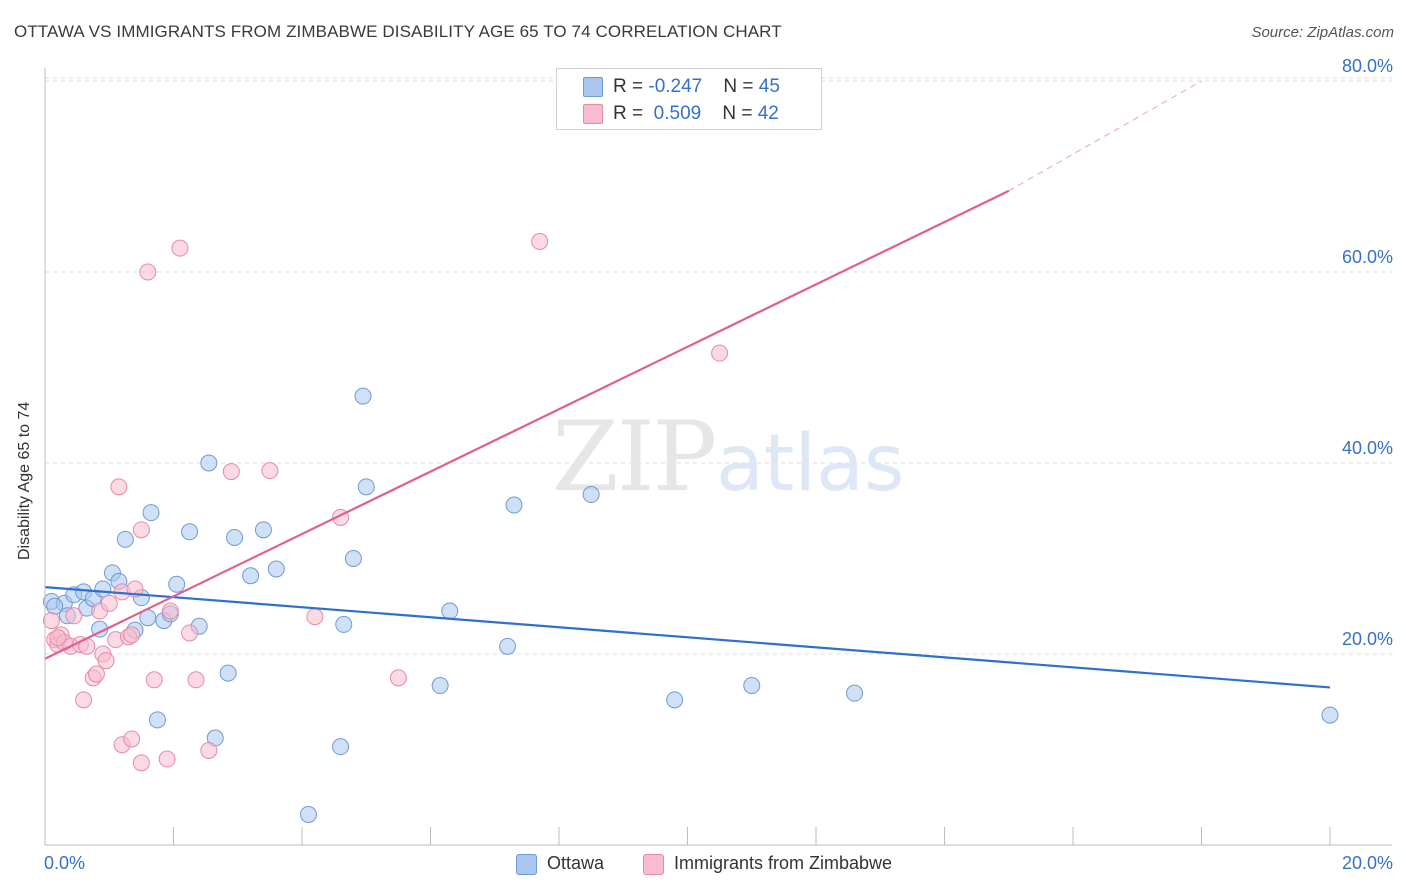 The width and height of the screenshot is (1406, 892). I want to click on watermark-zip: ZIP, so click(633, 457).